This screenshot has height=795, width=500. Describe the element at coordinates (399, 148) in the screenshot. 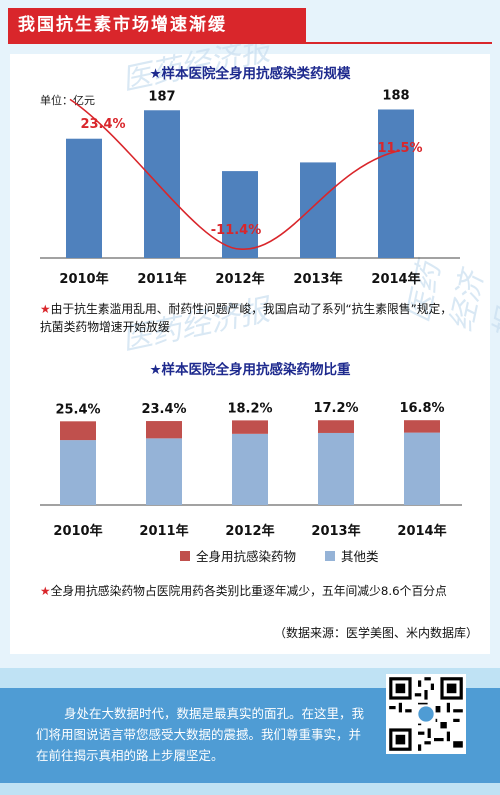

I see `chart1-growth-label: 11.5%` at that location.